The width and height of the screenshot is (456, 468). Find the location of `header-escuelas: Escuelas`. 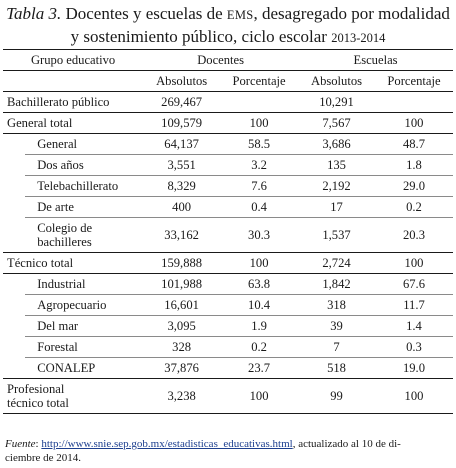

header-escuelas: Escuelas is located at coordinates (375, 59).